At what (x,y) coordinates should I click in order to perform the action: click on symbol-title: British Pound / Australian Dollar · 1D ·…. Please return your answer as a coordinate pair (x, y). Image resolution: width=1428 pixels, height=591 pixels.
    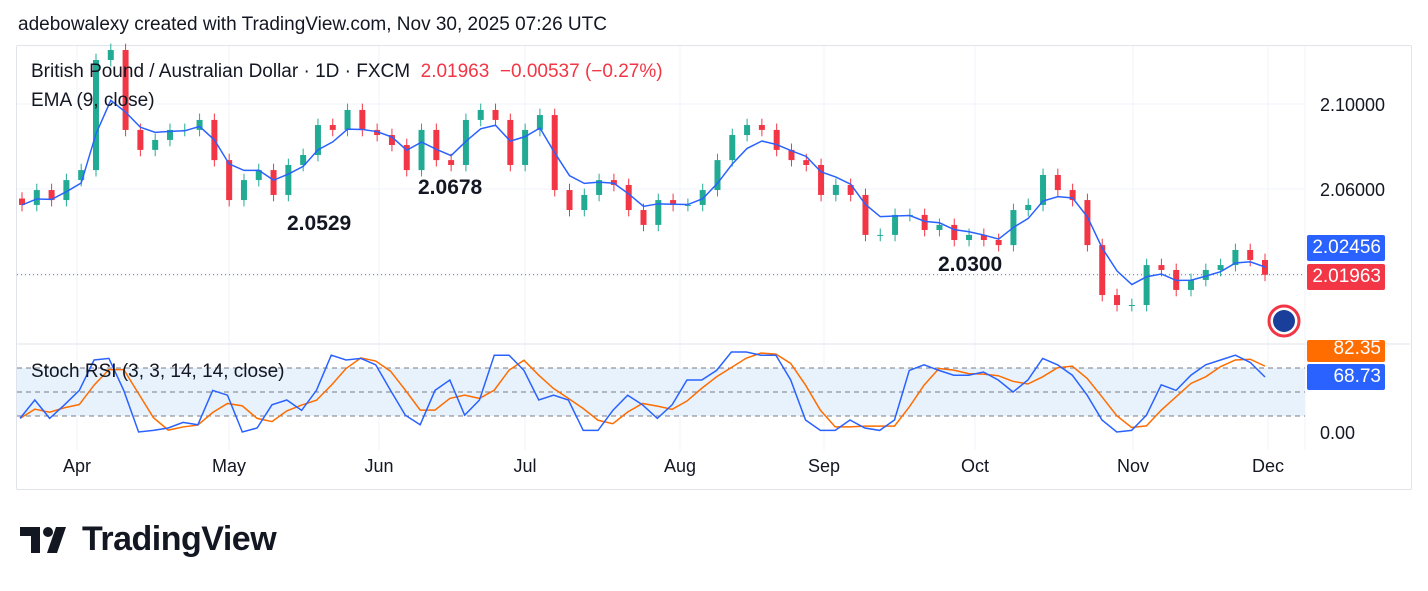
    Looking at the image, I should click on (221, 71).